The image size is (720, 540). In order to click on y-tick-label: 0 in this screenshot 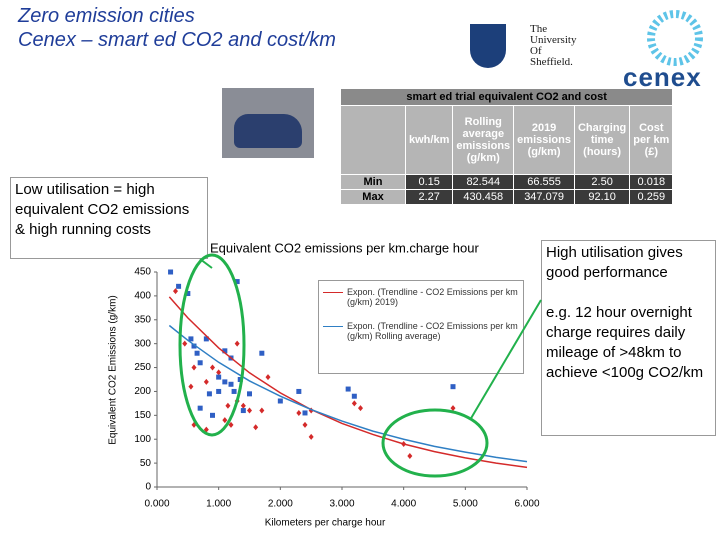, I will do `click(148, 487)`.